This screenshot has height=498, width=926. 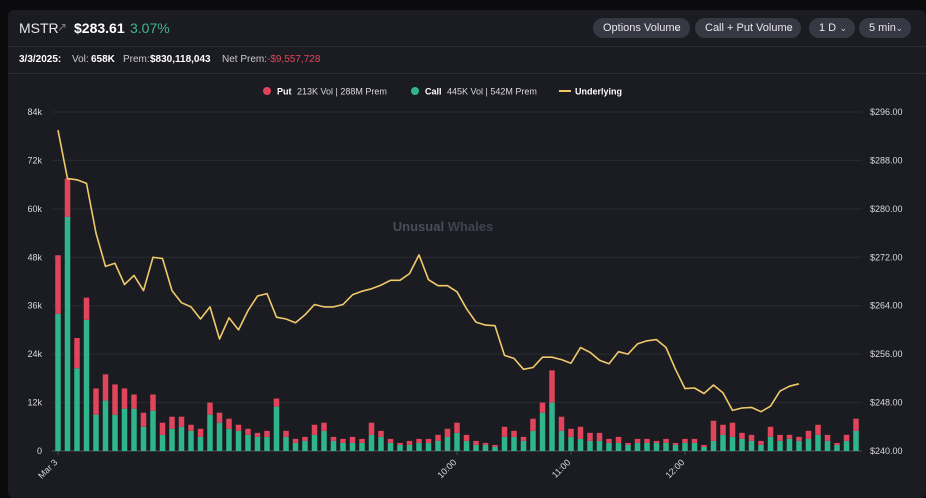 What do you see at coordinates (62, 27) in the screenshot?
I see `external-link-icon: ↗` at bounding box center [62, 27].